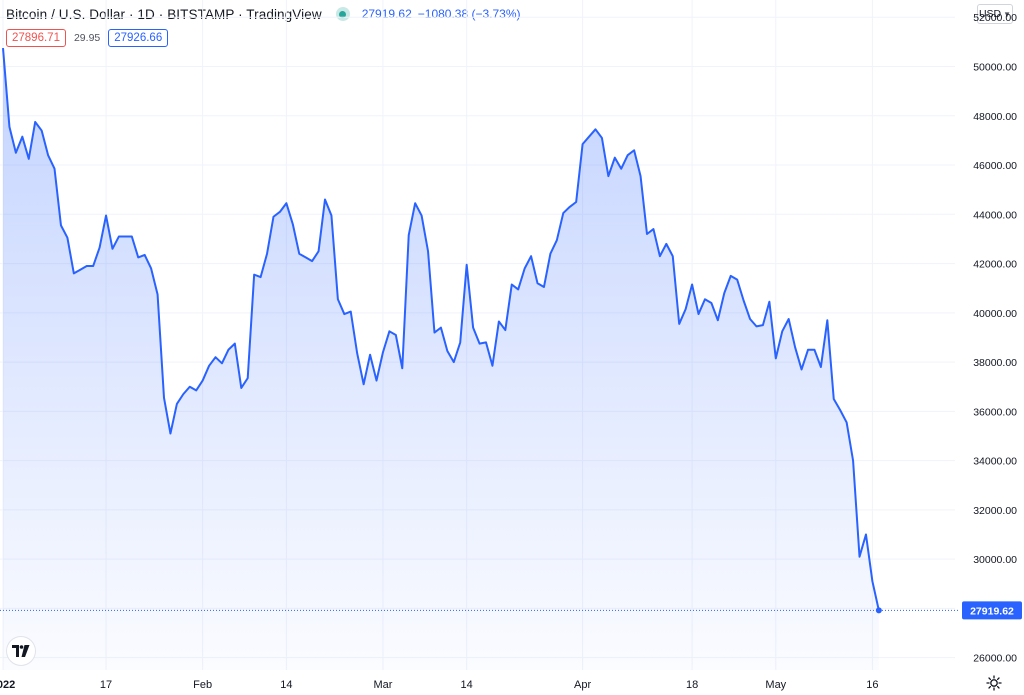 This screenshot has width=1024, height=695. I want to click on gear-icon, so click(994, 683).